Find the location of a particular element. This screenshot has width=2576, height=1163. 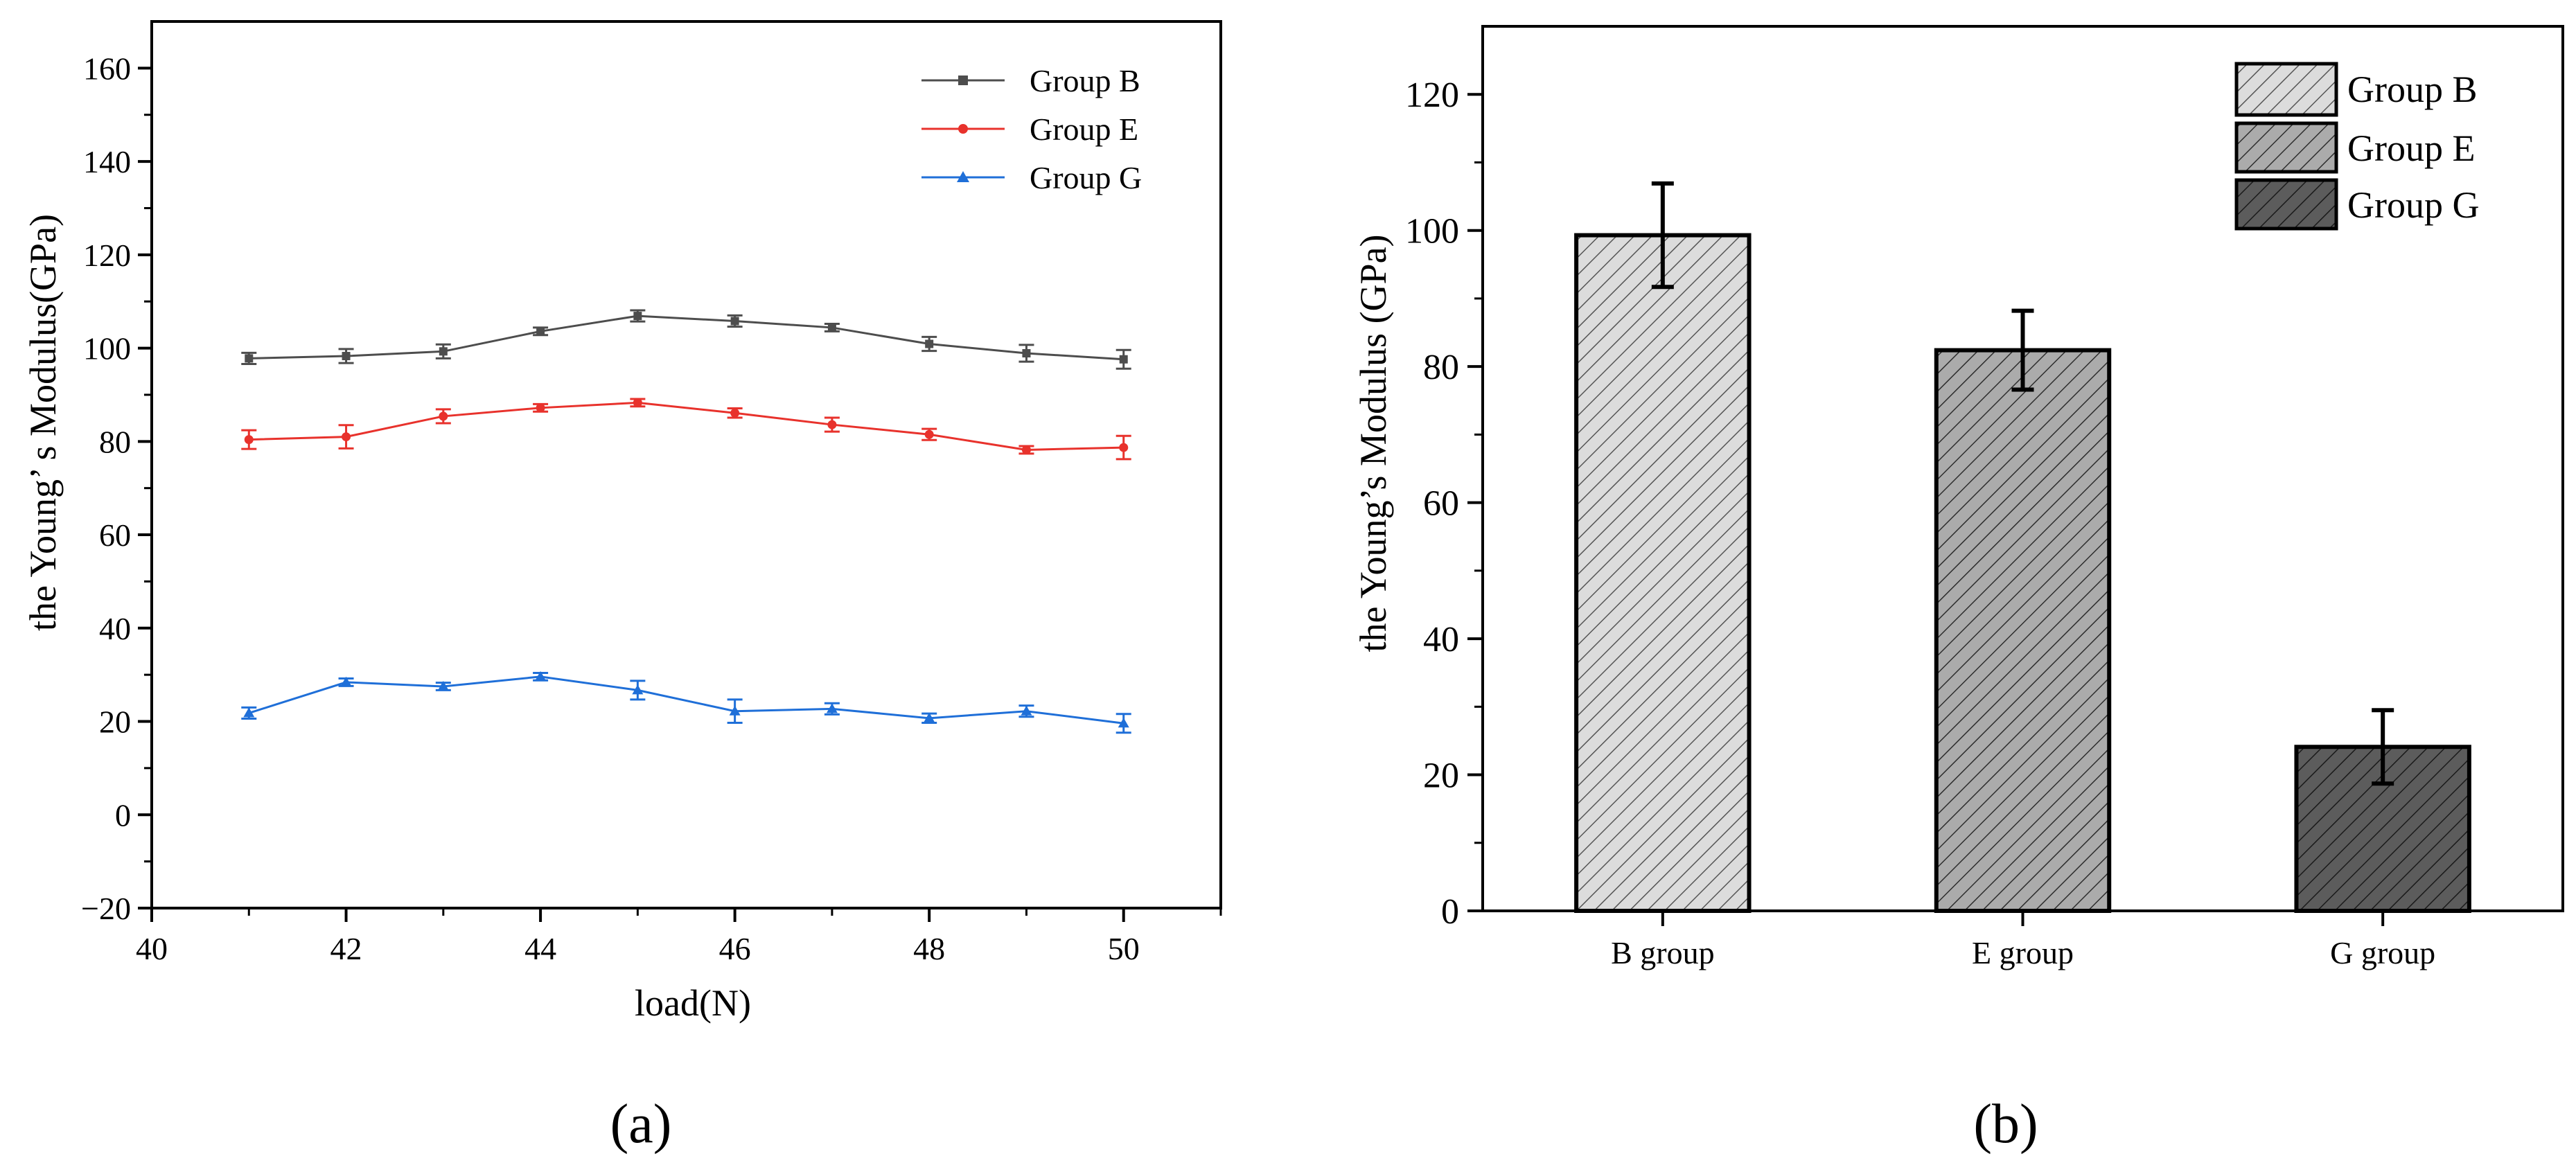

panel-b-caption: (b) is located at coordinates (2006, 1124).